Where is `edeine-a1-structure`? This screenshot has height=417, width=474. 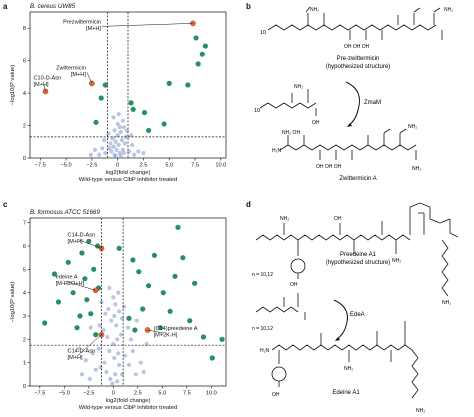 edeine-a1-structure is located at coordinates (345, 360).